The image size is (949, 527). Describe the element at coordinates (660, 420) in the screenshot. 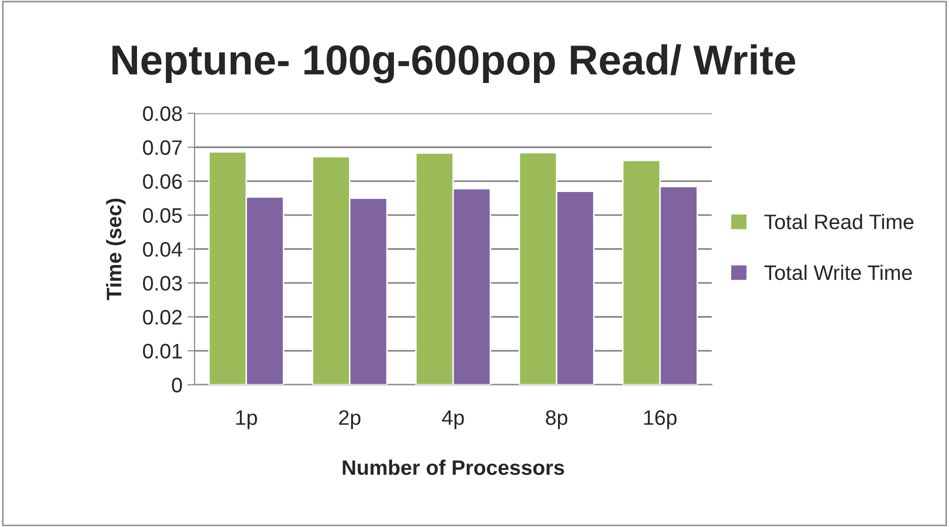

I see `x-tick-label: 16p` at that location.